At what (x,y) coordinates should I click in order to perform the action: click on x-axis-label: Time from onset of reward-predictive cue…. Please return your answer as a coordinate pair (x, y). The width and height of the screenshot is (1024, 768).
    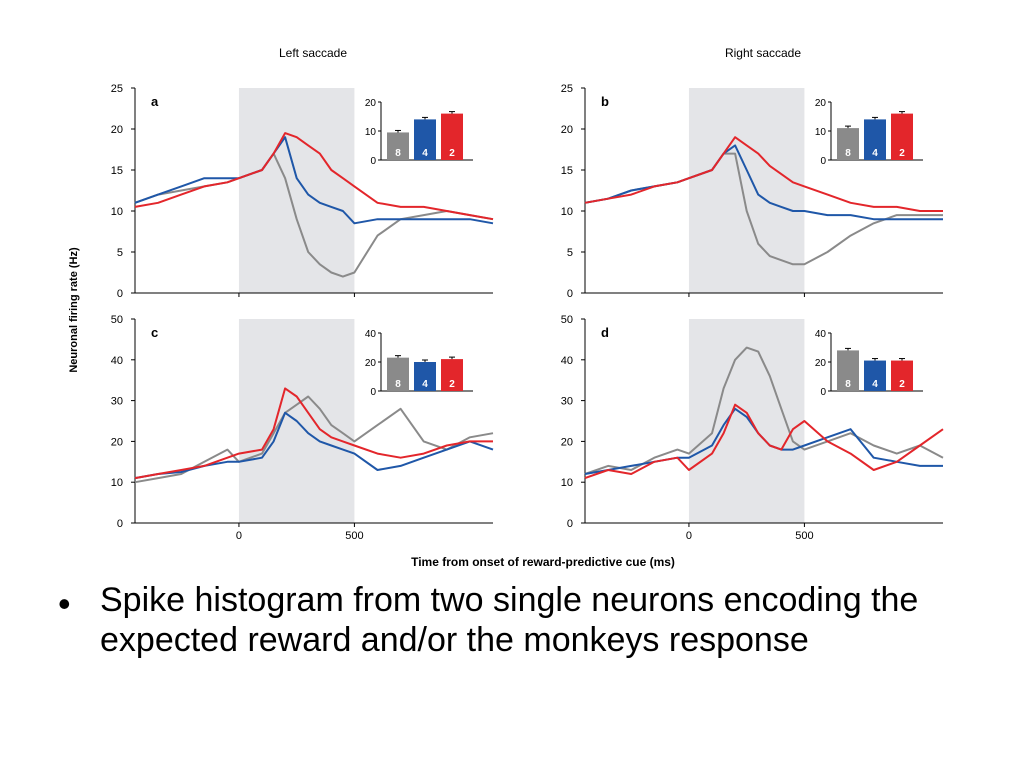
    Looking at the image, I should click on (543, 562).